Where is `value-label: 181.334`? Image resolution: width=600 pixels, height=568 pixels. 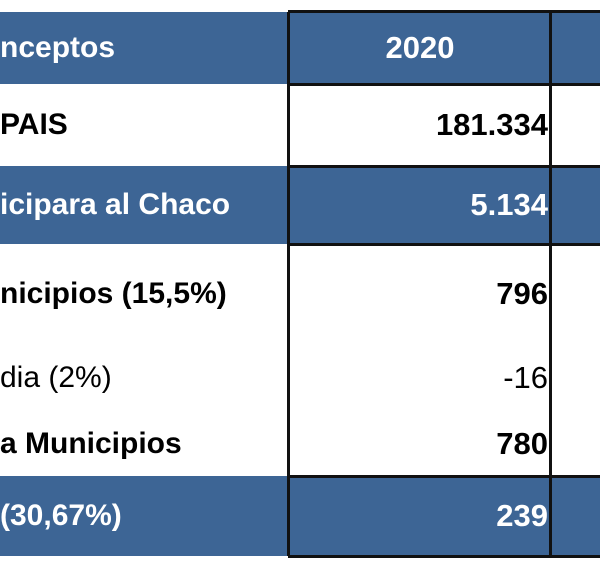 value-label: 181.334 is located at coordinates (491, 124).